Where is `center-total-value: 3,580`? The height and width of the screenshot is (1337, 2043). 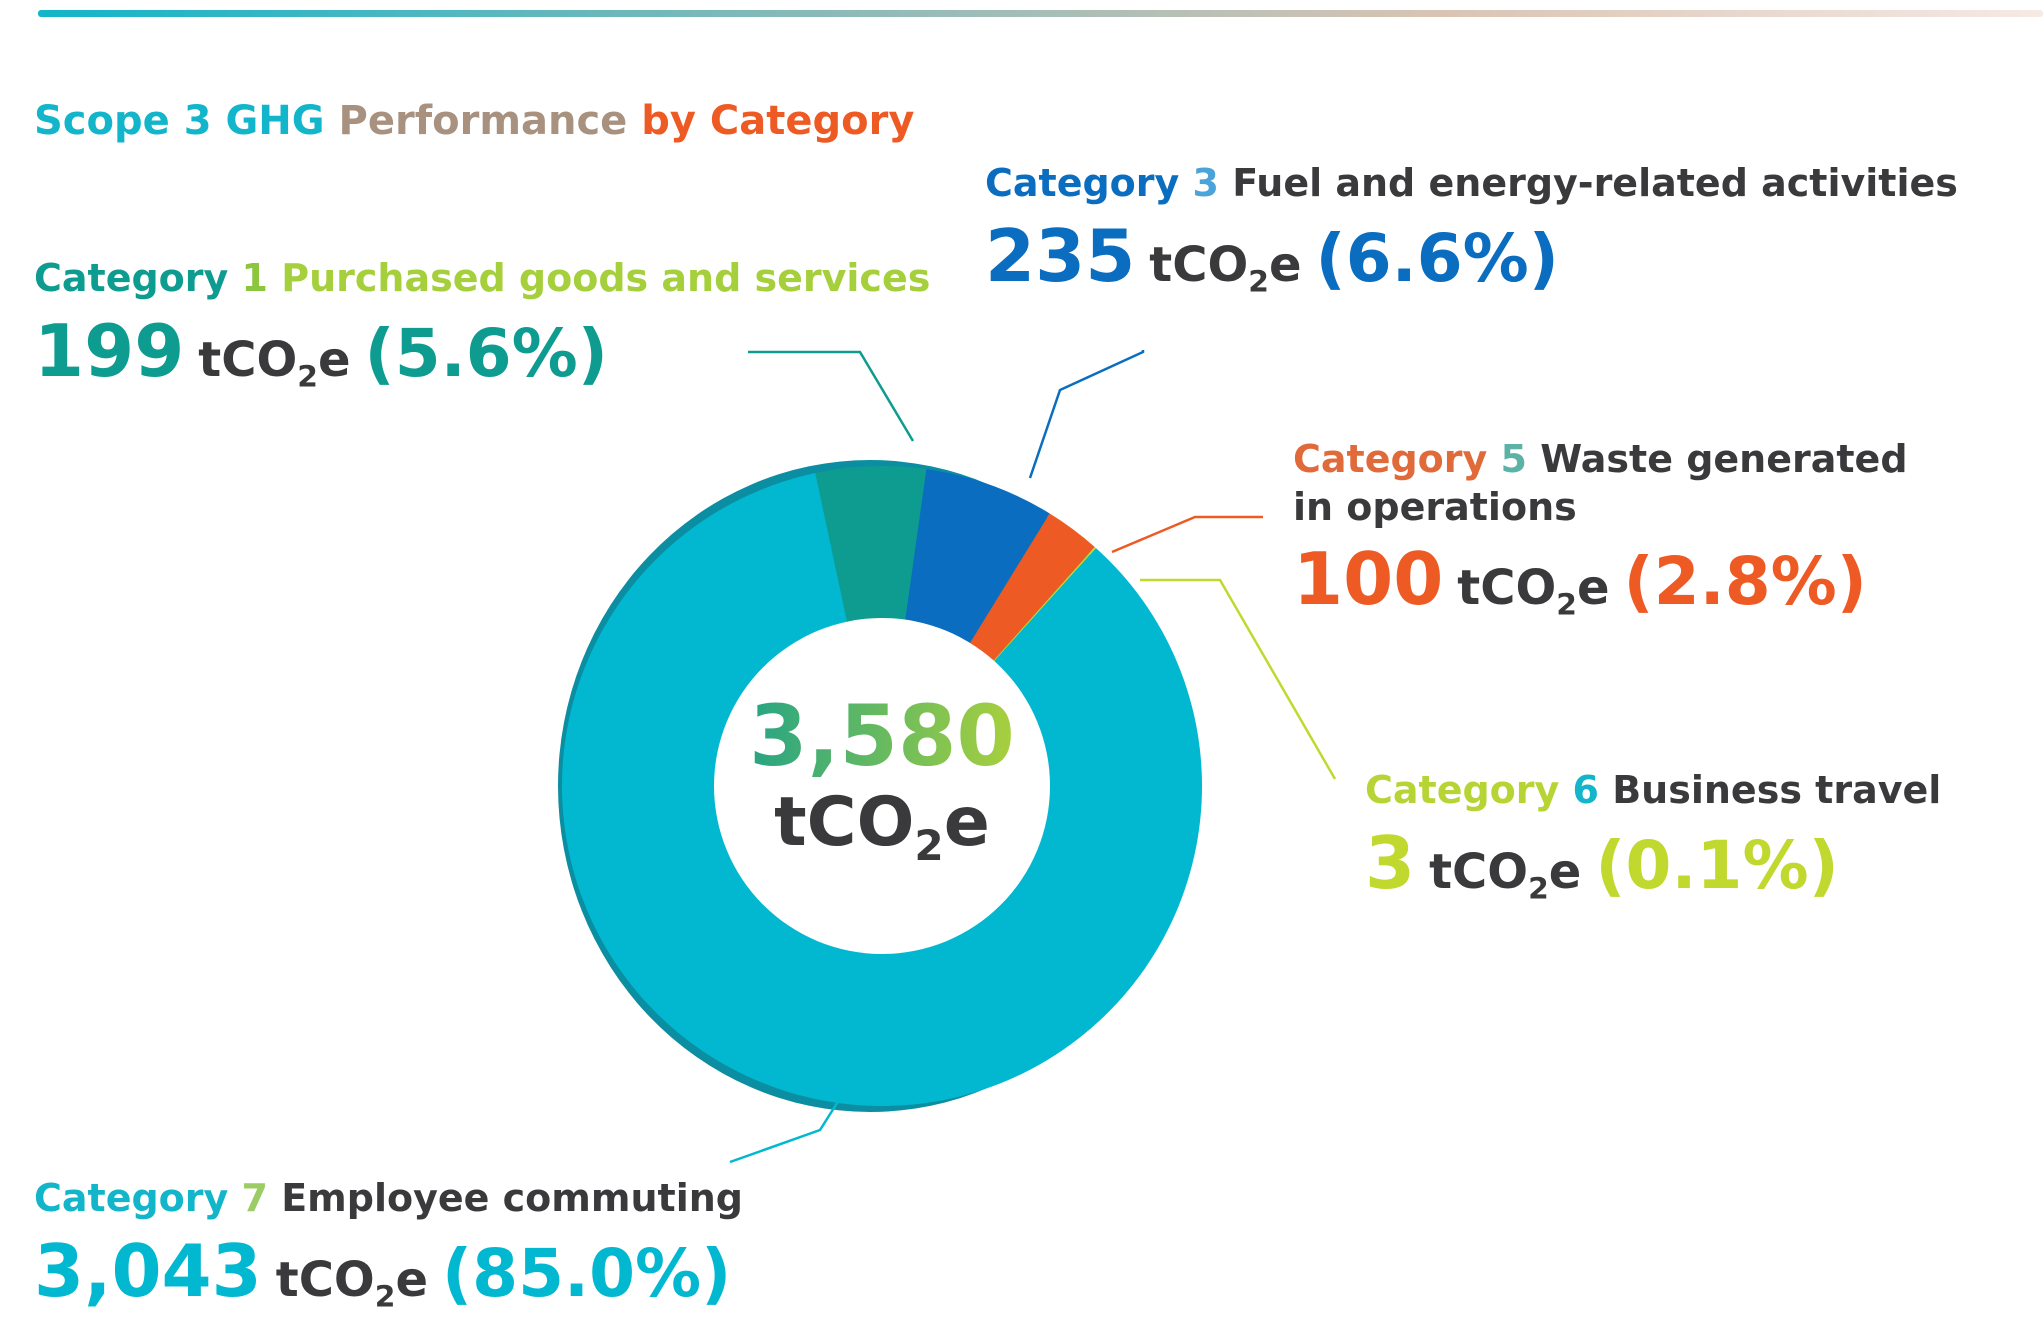 center-total-value: 3,580 is located at coordinates (882, 736).